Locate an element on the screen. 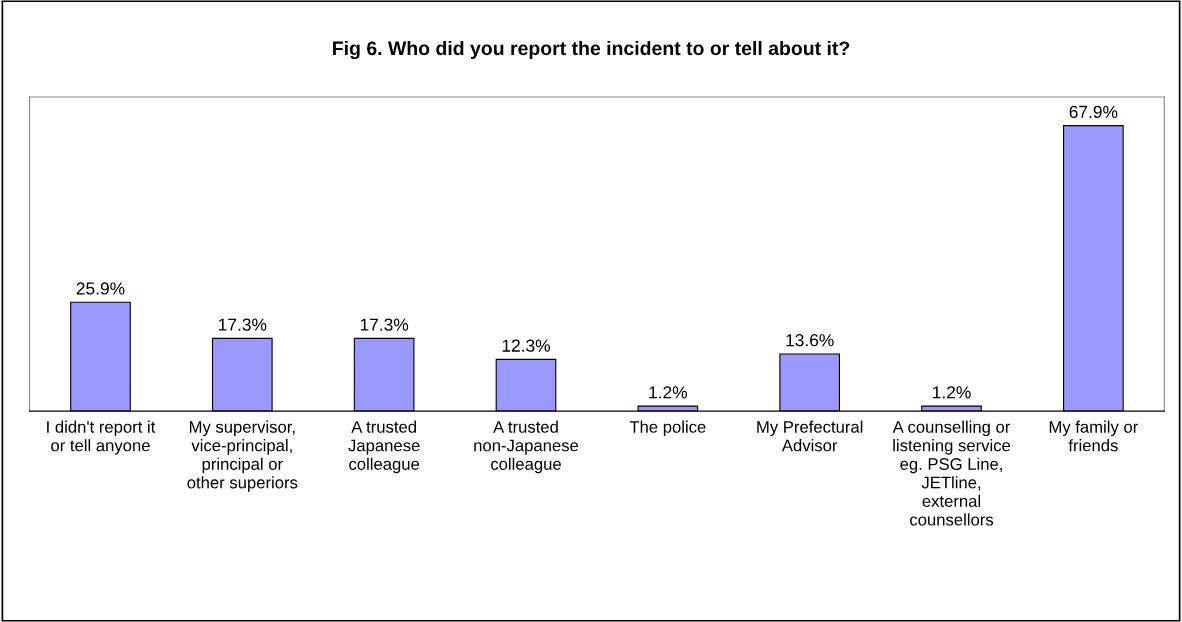 Image resolution: width=1182 pixels, height=622 pixels. x-tick-label: The police is located at coordinates (667, 428).